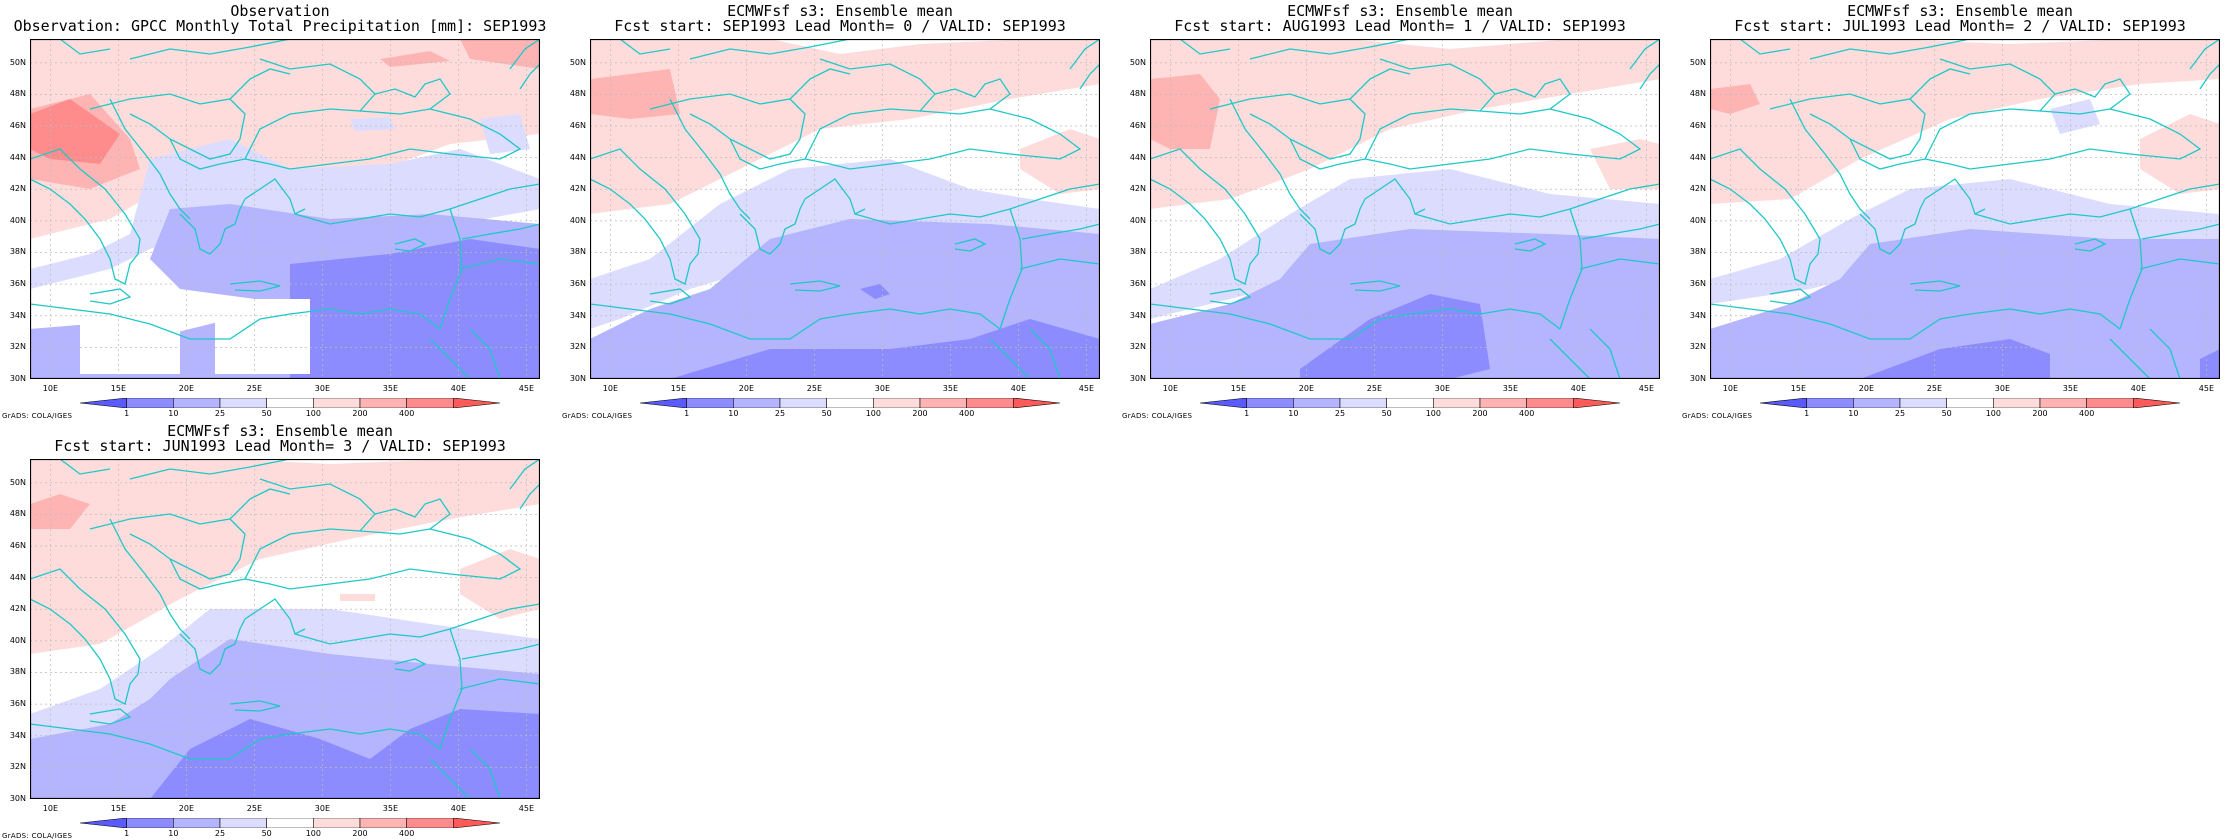 Image resolution: width=2240 pixels, height=840 pixels. What do you see at coordinates (1137, 94) in the screenshot?
I see `latitude-tick-label: 48N` at bounding box center [1137, 94].